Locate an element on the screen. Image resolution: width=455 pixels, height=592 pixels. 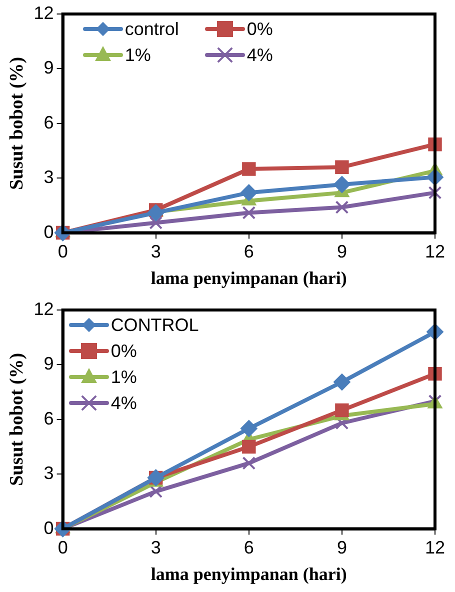
legend-label: CONTROL is located at coordinates (154, 325).